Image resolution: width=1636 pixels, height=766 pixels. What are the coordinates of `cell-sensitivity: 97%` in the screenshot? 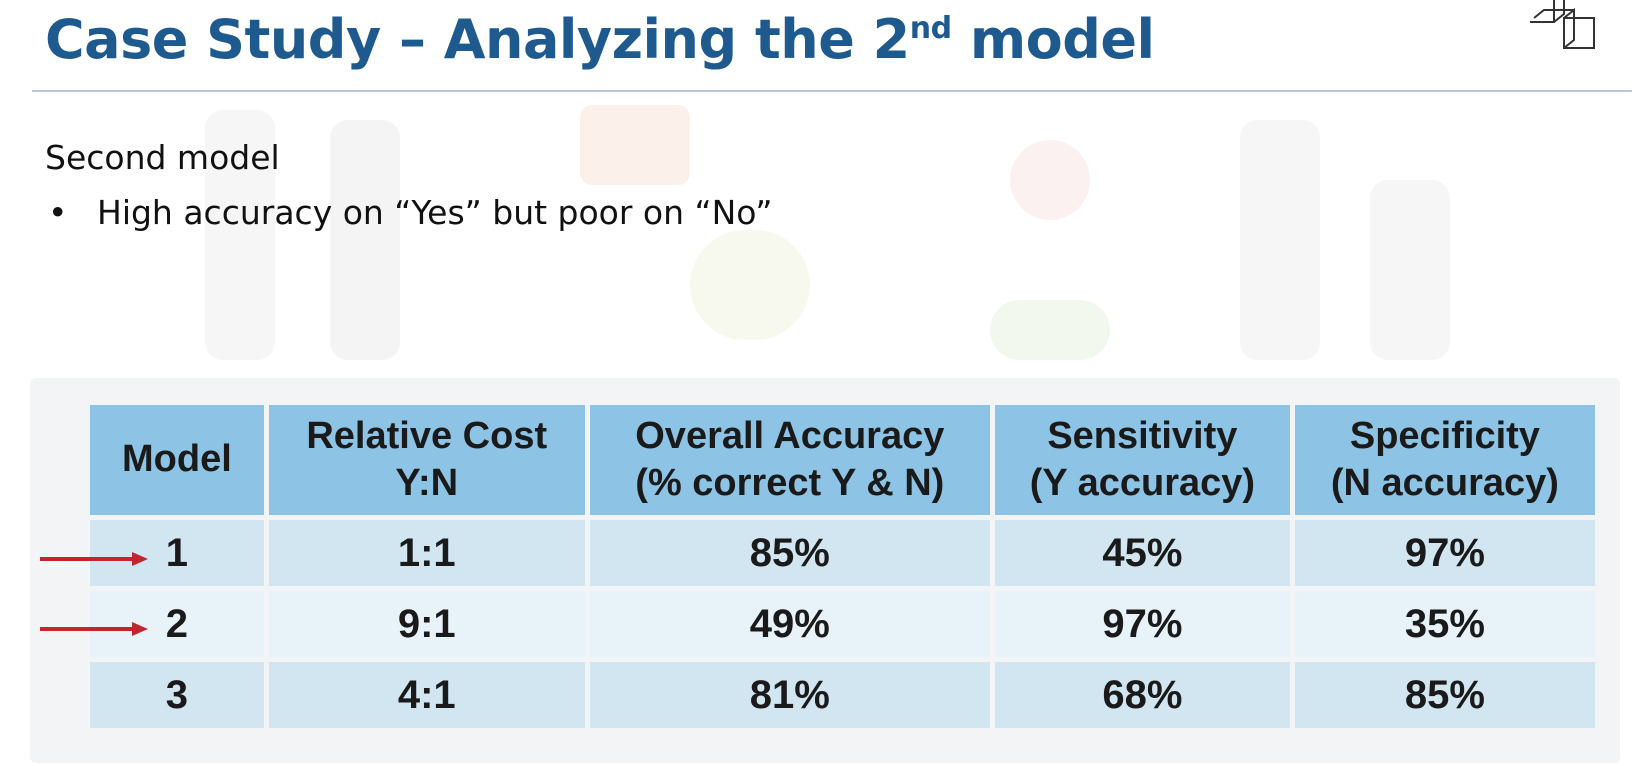 It's located at (1142, 624).